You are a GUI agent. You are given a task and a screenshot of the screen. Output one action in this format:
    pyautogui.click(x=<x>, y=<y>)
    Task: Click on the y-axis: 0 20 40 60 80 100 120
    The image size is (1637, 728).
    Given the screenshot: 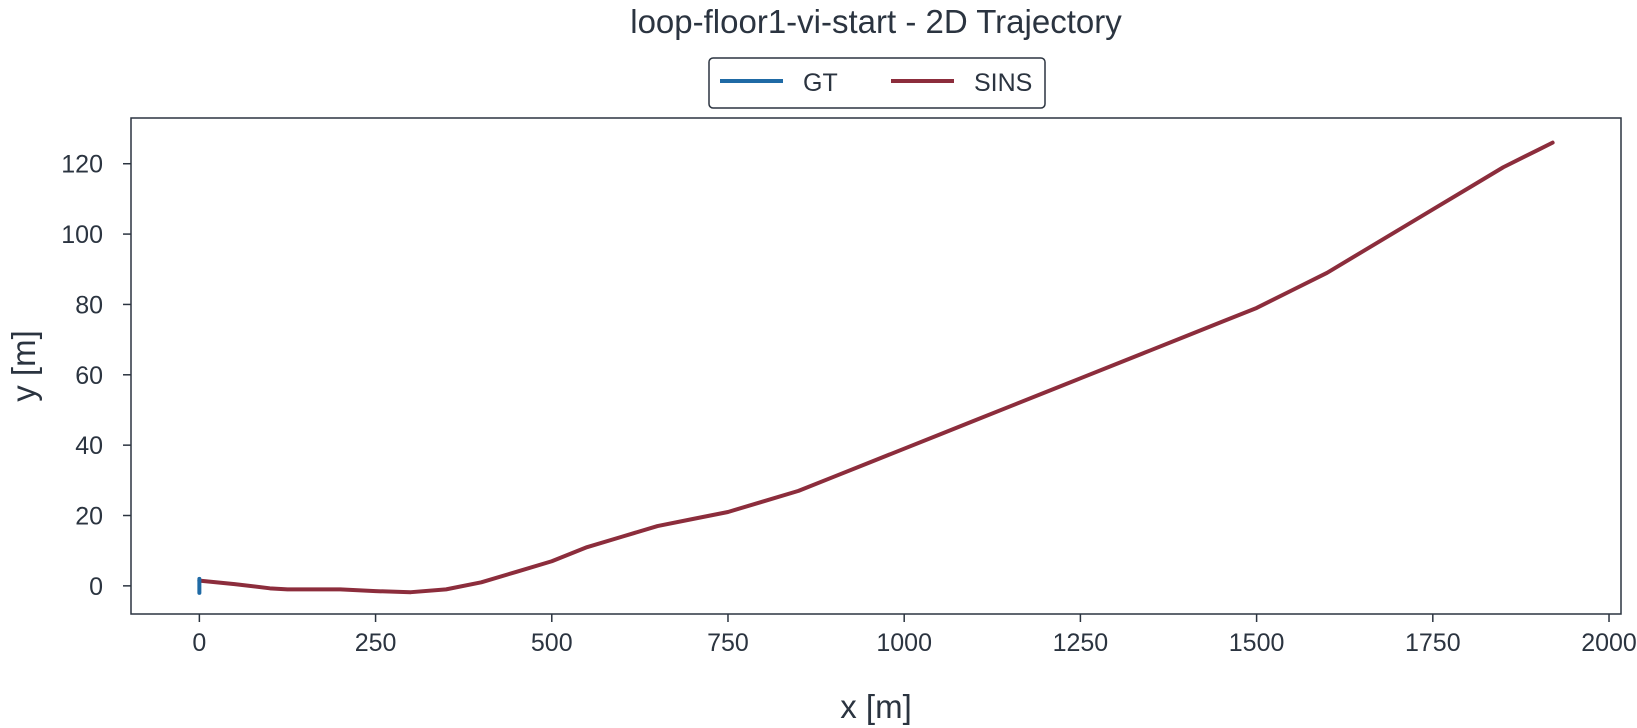 What is the action you would take?
    pyautogui.click(x=96, y=376)
    